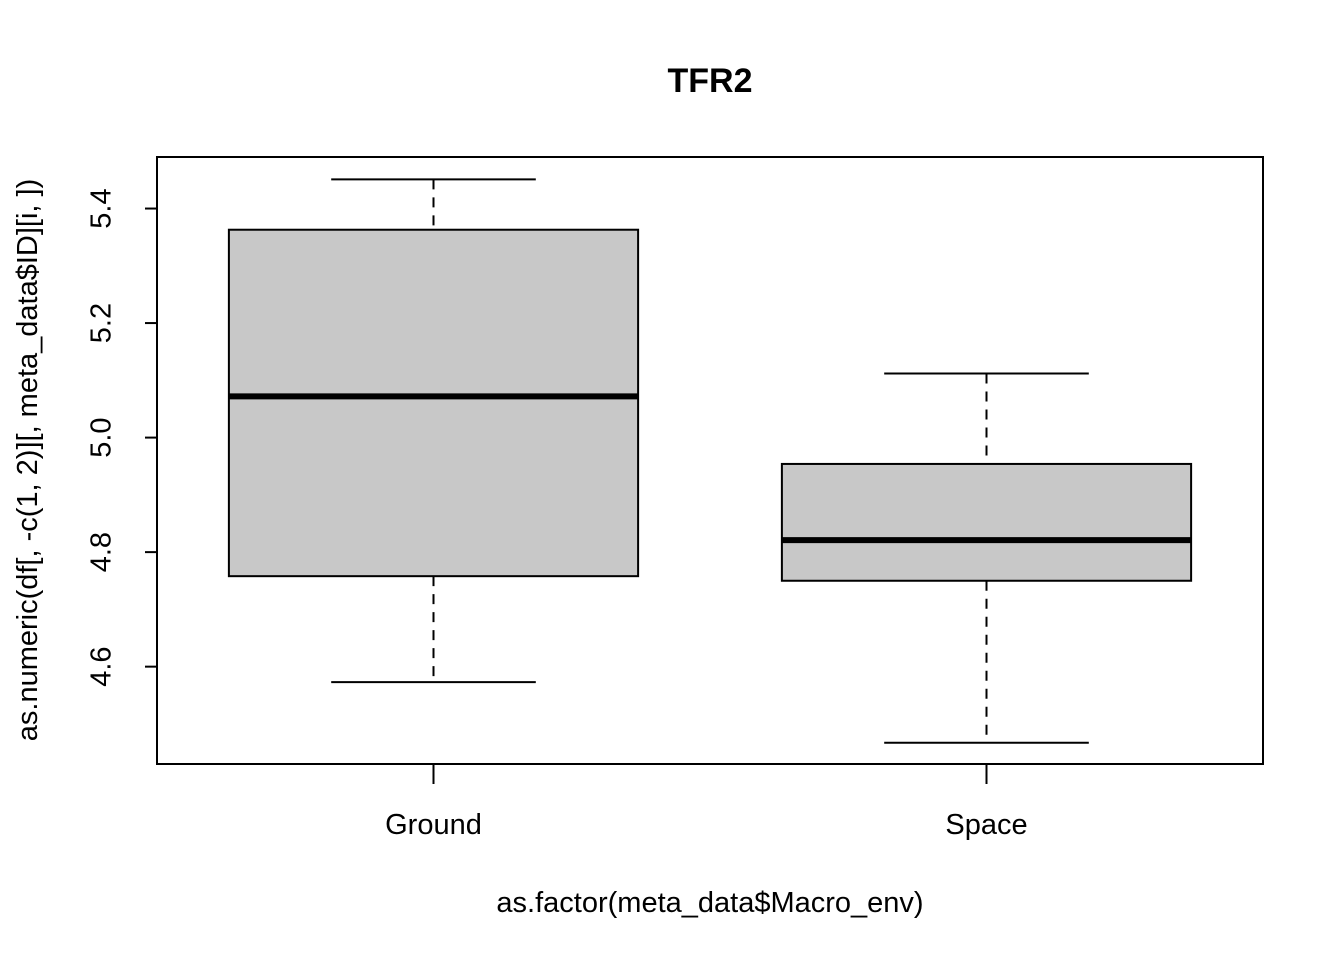 This screenshot has height=960, width=1344. What do you see at coordinates (102, 552) in the screenshot?
I see `y-tick-label: 4.8` at bounding box center [102, 552].